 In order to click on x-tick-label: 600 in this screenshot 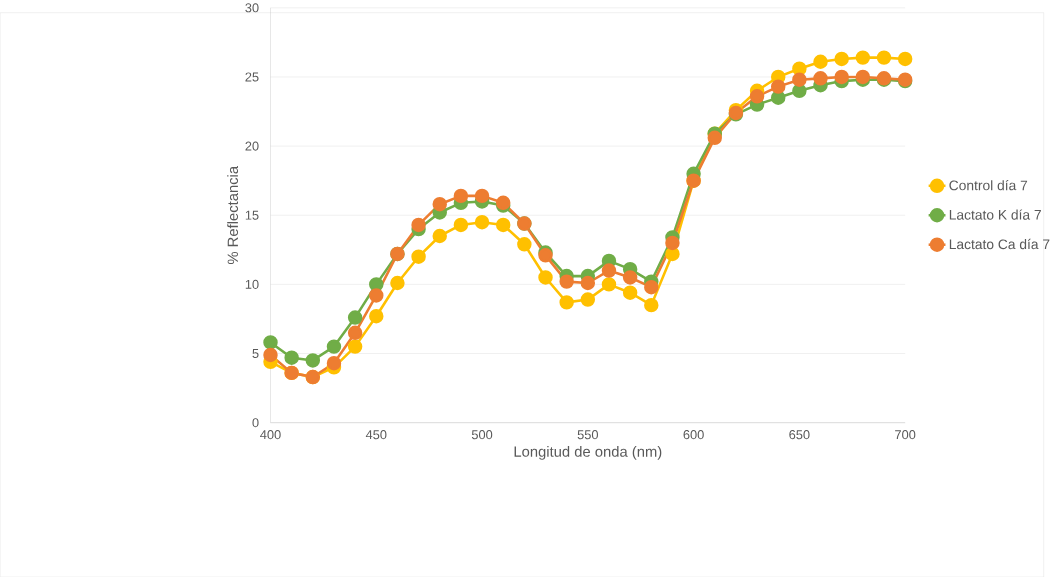, I will do `click(693, 434)`.